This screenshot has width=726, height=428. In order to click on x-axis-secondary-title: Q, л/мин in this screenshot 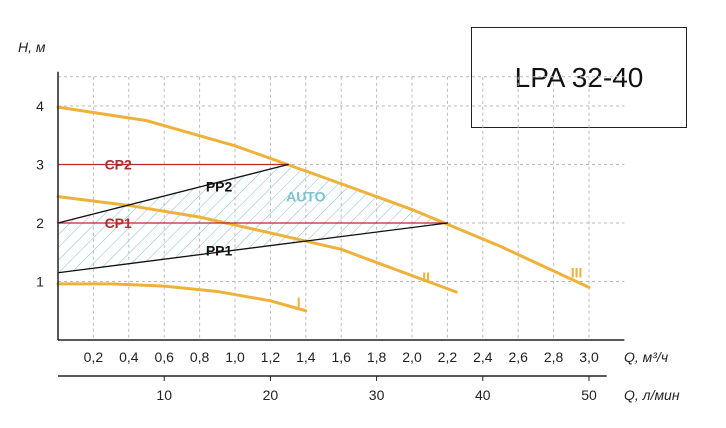, I will do `click(652, 395)`.